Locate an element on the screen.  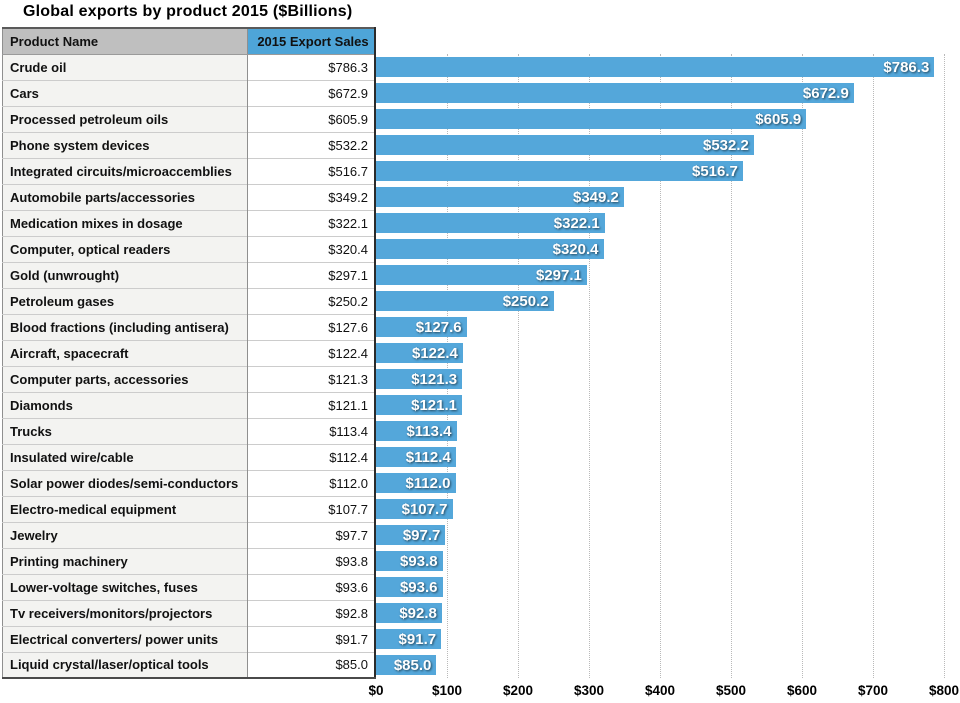
export-sales-cell: $93.8 is located at coordinates (311, 560).